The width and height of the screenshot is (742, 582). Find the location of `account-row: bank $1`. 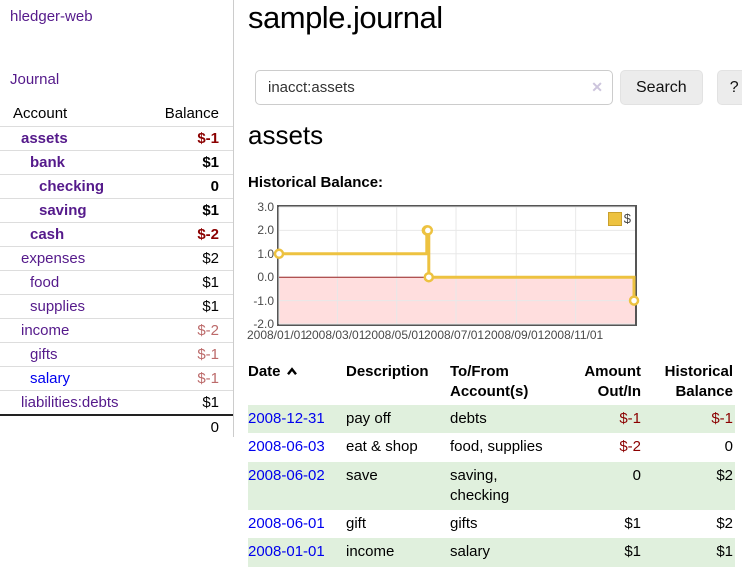

account-row: bank $1 is located at coordinates (116, 162).